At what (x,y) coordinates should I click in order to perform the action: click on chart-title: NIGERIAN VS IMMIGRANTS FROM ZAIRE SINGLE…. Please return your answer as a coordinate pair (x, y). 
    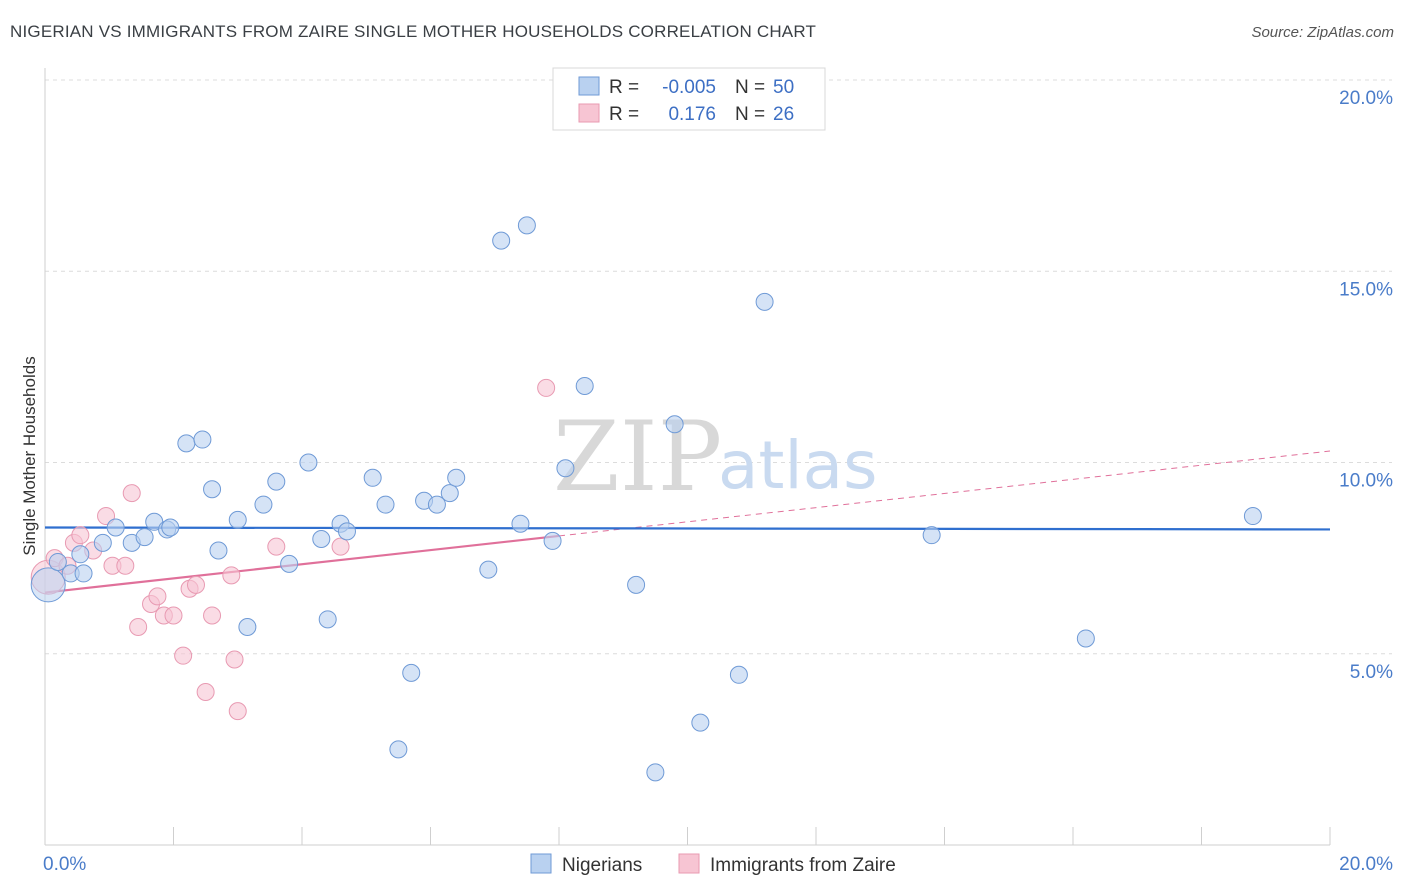
    Looking at the image, I should click on (413, 31).